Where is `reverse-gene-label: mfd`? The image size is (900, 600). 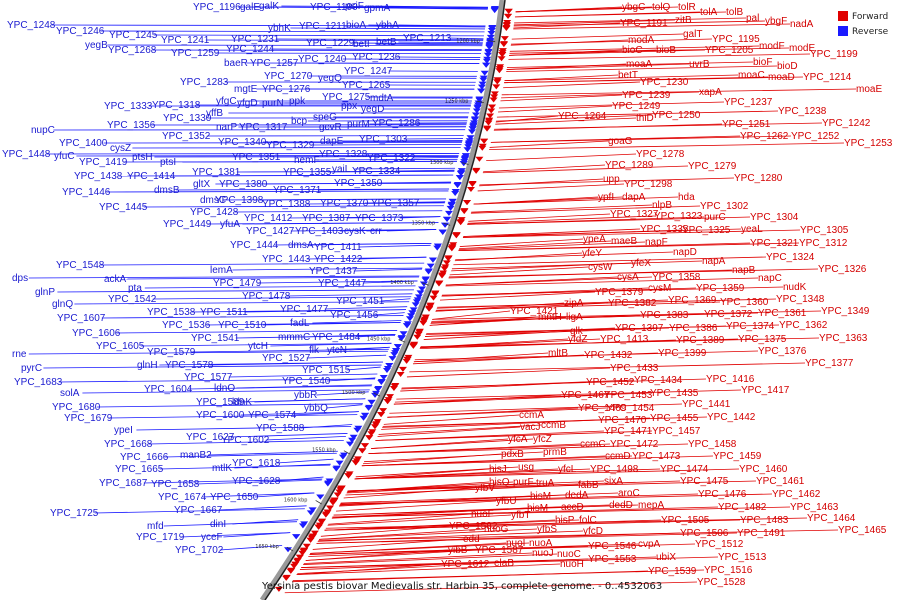
reverse-gene-label: mfd is located at coordinates (155, 526).